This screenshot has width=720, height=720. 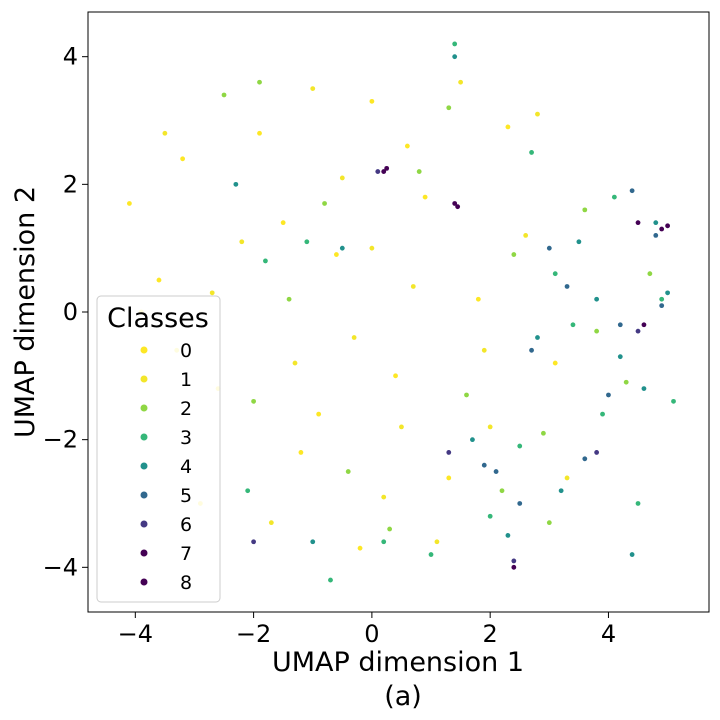 I want to click on x-tick-label: 0, so click(x=371, y=634).